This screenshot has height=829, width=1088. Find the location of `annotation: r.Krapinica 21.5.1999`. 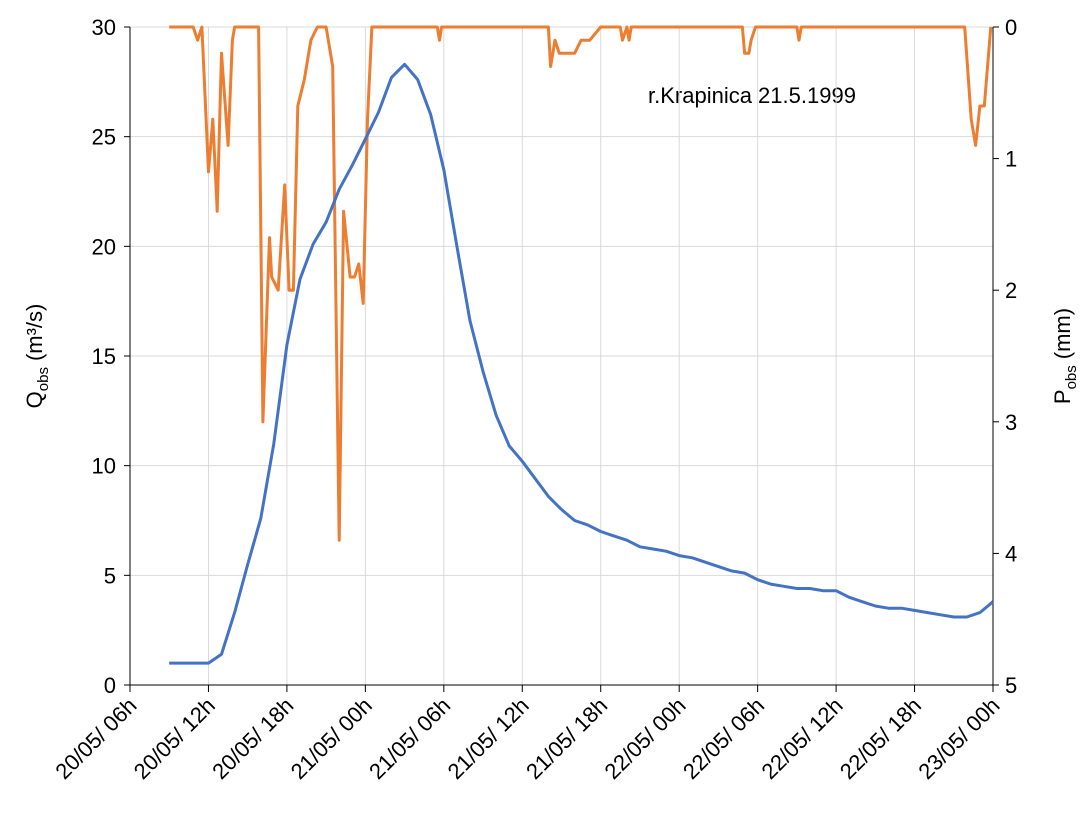

annotation: r.Krapinica 21.5.1999 is located at coordinates (752, 95).